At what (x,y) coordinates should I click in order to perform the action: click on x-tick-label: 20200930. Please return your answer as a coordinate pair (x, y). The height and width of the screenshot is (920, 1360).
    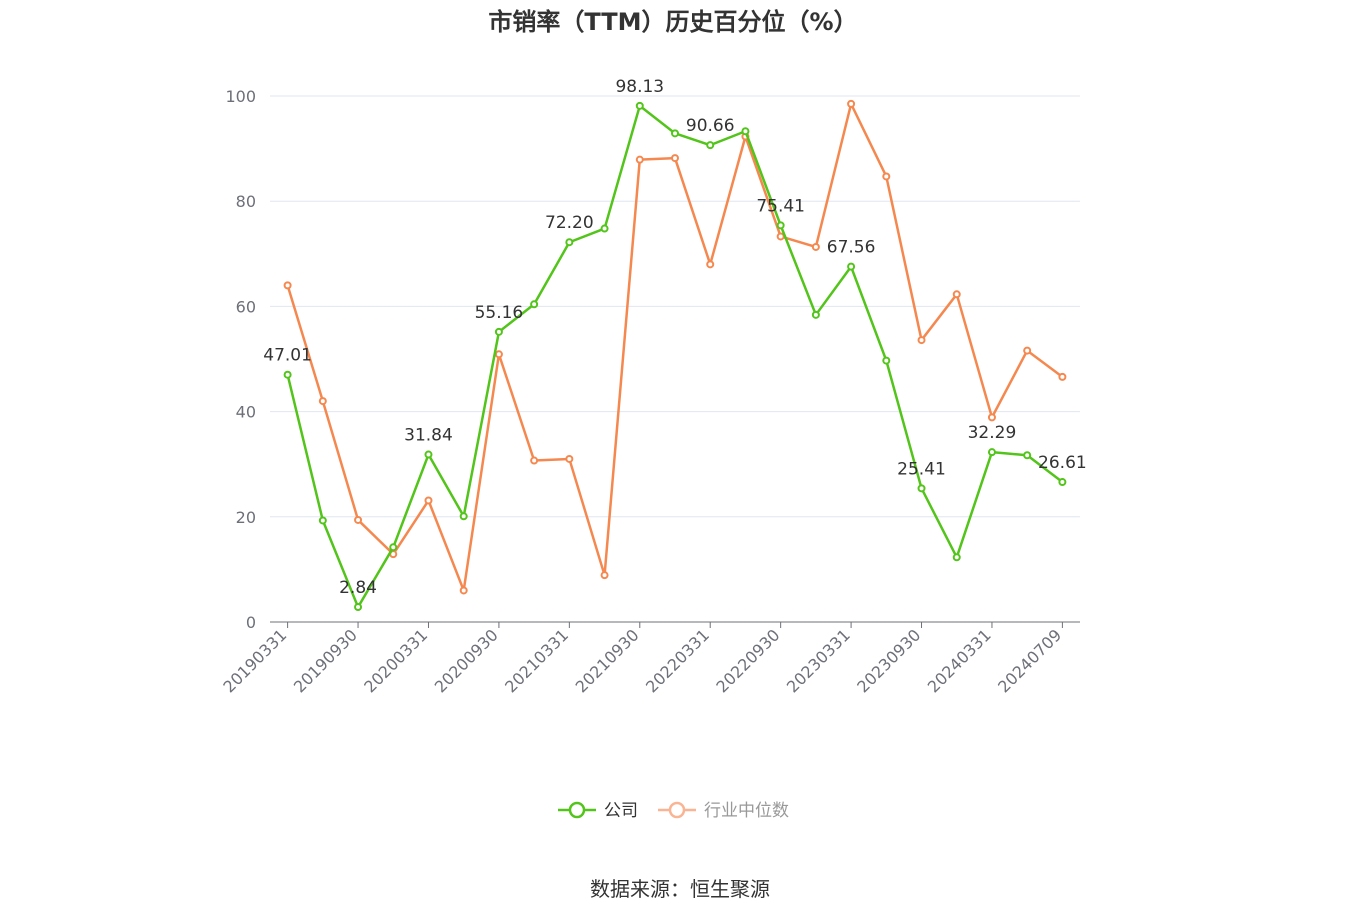
    Looking at the image, I should click on (466, 660).